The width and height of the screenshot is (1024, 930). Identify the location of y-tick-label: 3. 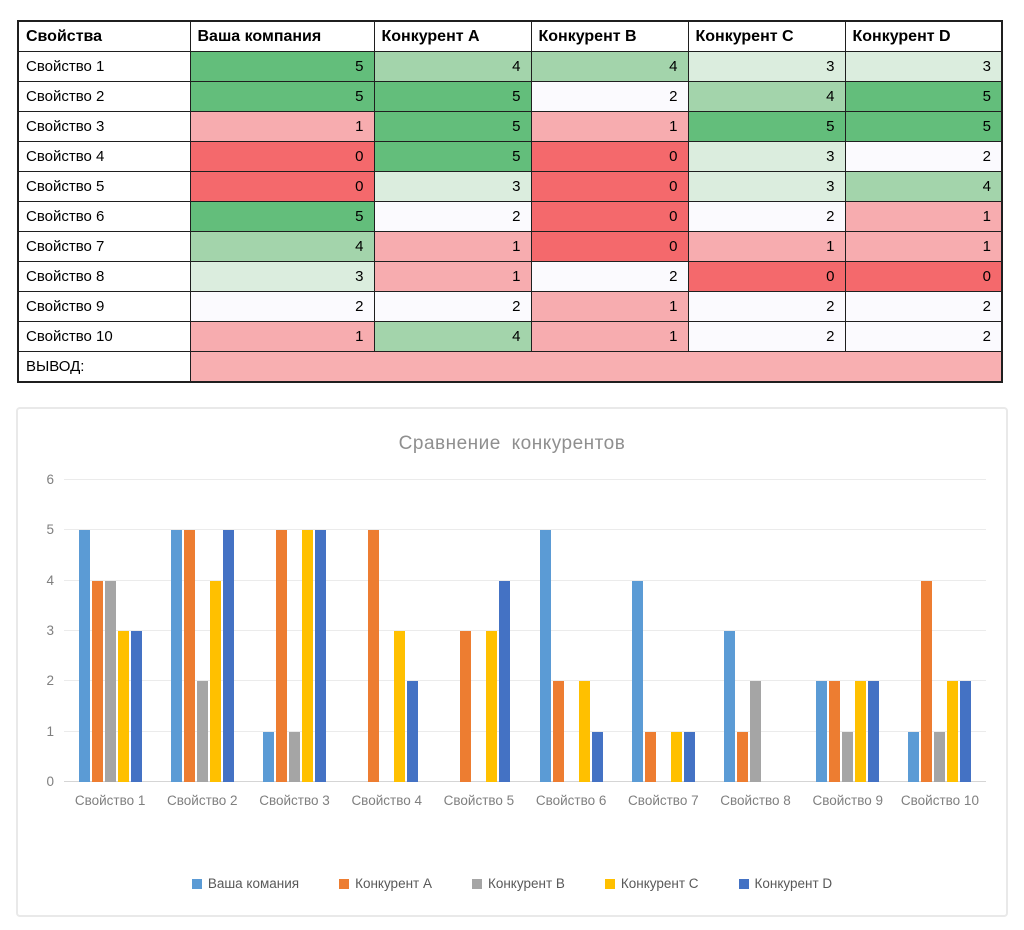
(50, 630).